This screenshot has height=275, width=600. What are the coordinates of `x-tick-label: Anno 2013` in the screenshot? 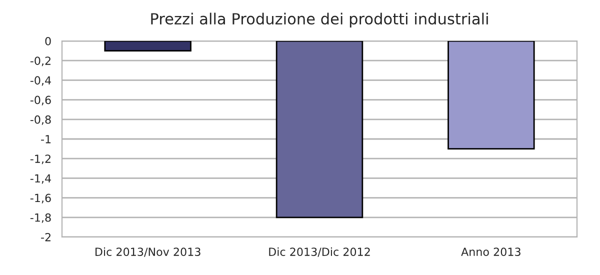 It's located at (490, 252).